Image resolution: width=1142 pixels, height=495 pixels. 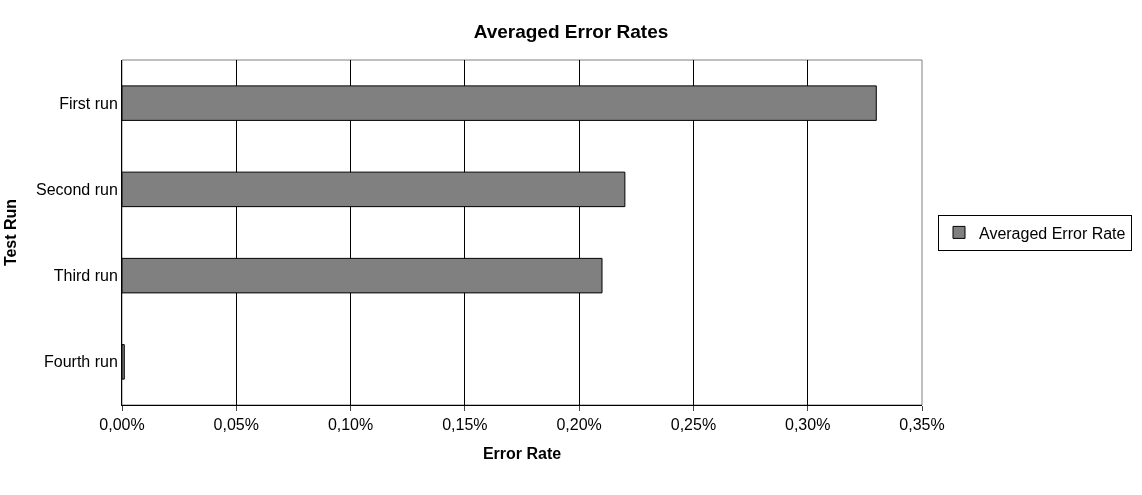 What do you see at coordinates (571, 32) in the screenshot?
I see `chart-title: Averaged Error Rates` at bounding box center [571, 32].